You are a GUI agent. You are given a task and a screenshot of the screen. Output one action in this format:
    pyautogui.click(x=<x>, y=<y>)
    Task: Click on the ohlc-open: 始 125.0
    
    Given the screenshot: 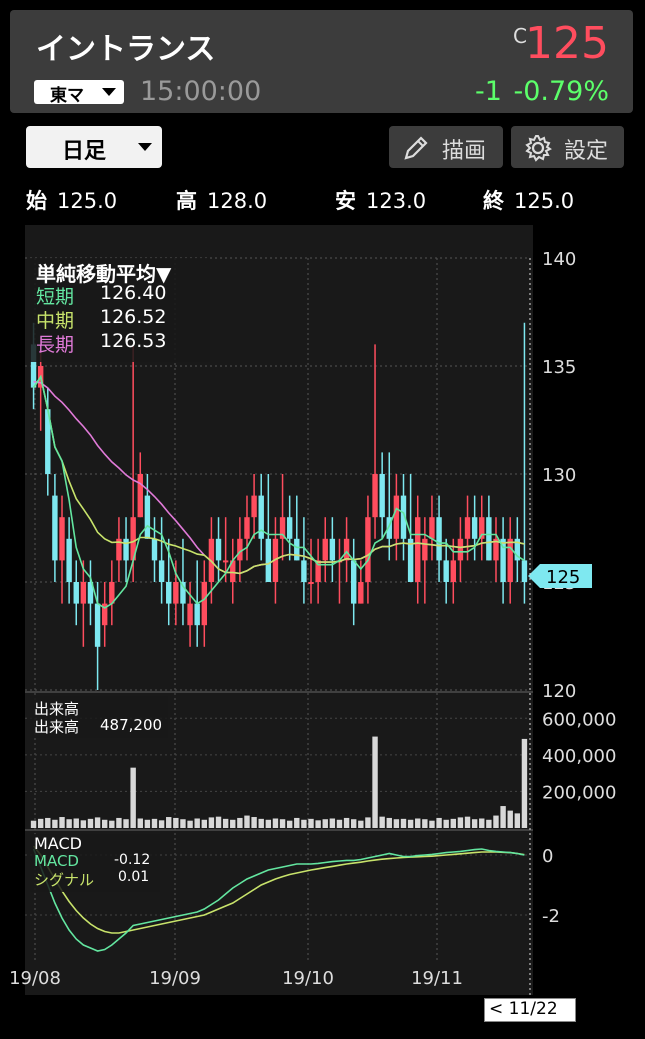 What is the action you would take?
    pyautogui.click(x=71, y=200)
    